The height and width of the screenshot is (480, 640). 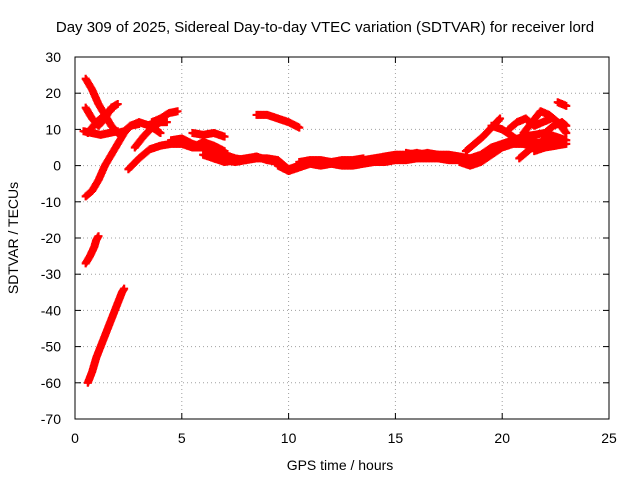 I want to click on x-tick-label: 10, so click(x=289, y=438).